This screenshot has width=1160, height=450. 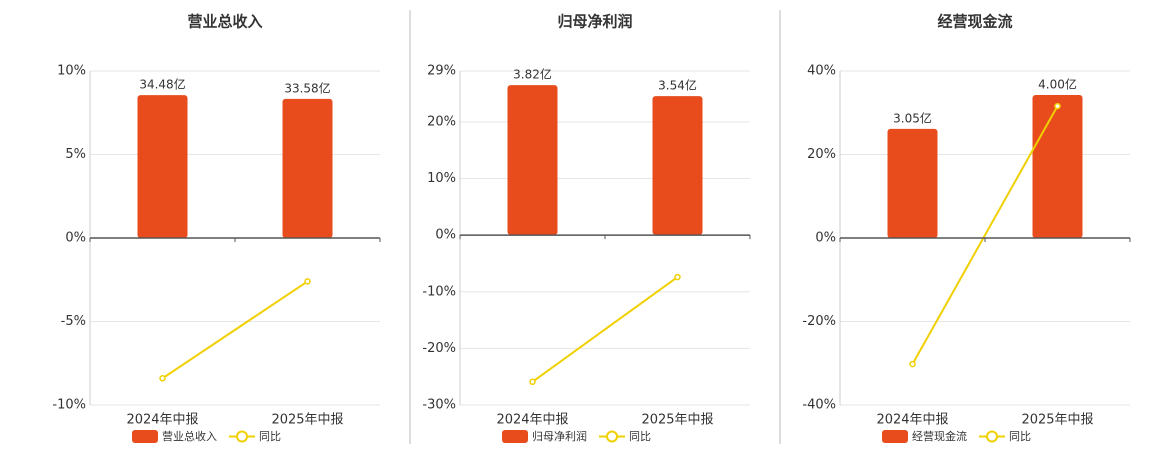 I want to click on y-tick-label: -30%, so click(x=439, y=405).